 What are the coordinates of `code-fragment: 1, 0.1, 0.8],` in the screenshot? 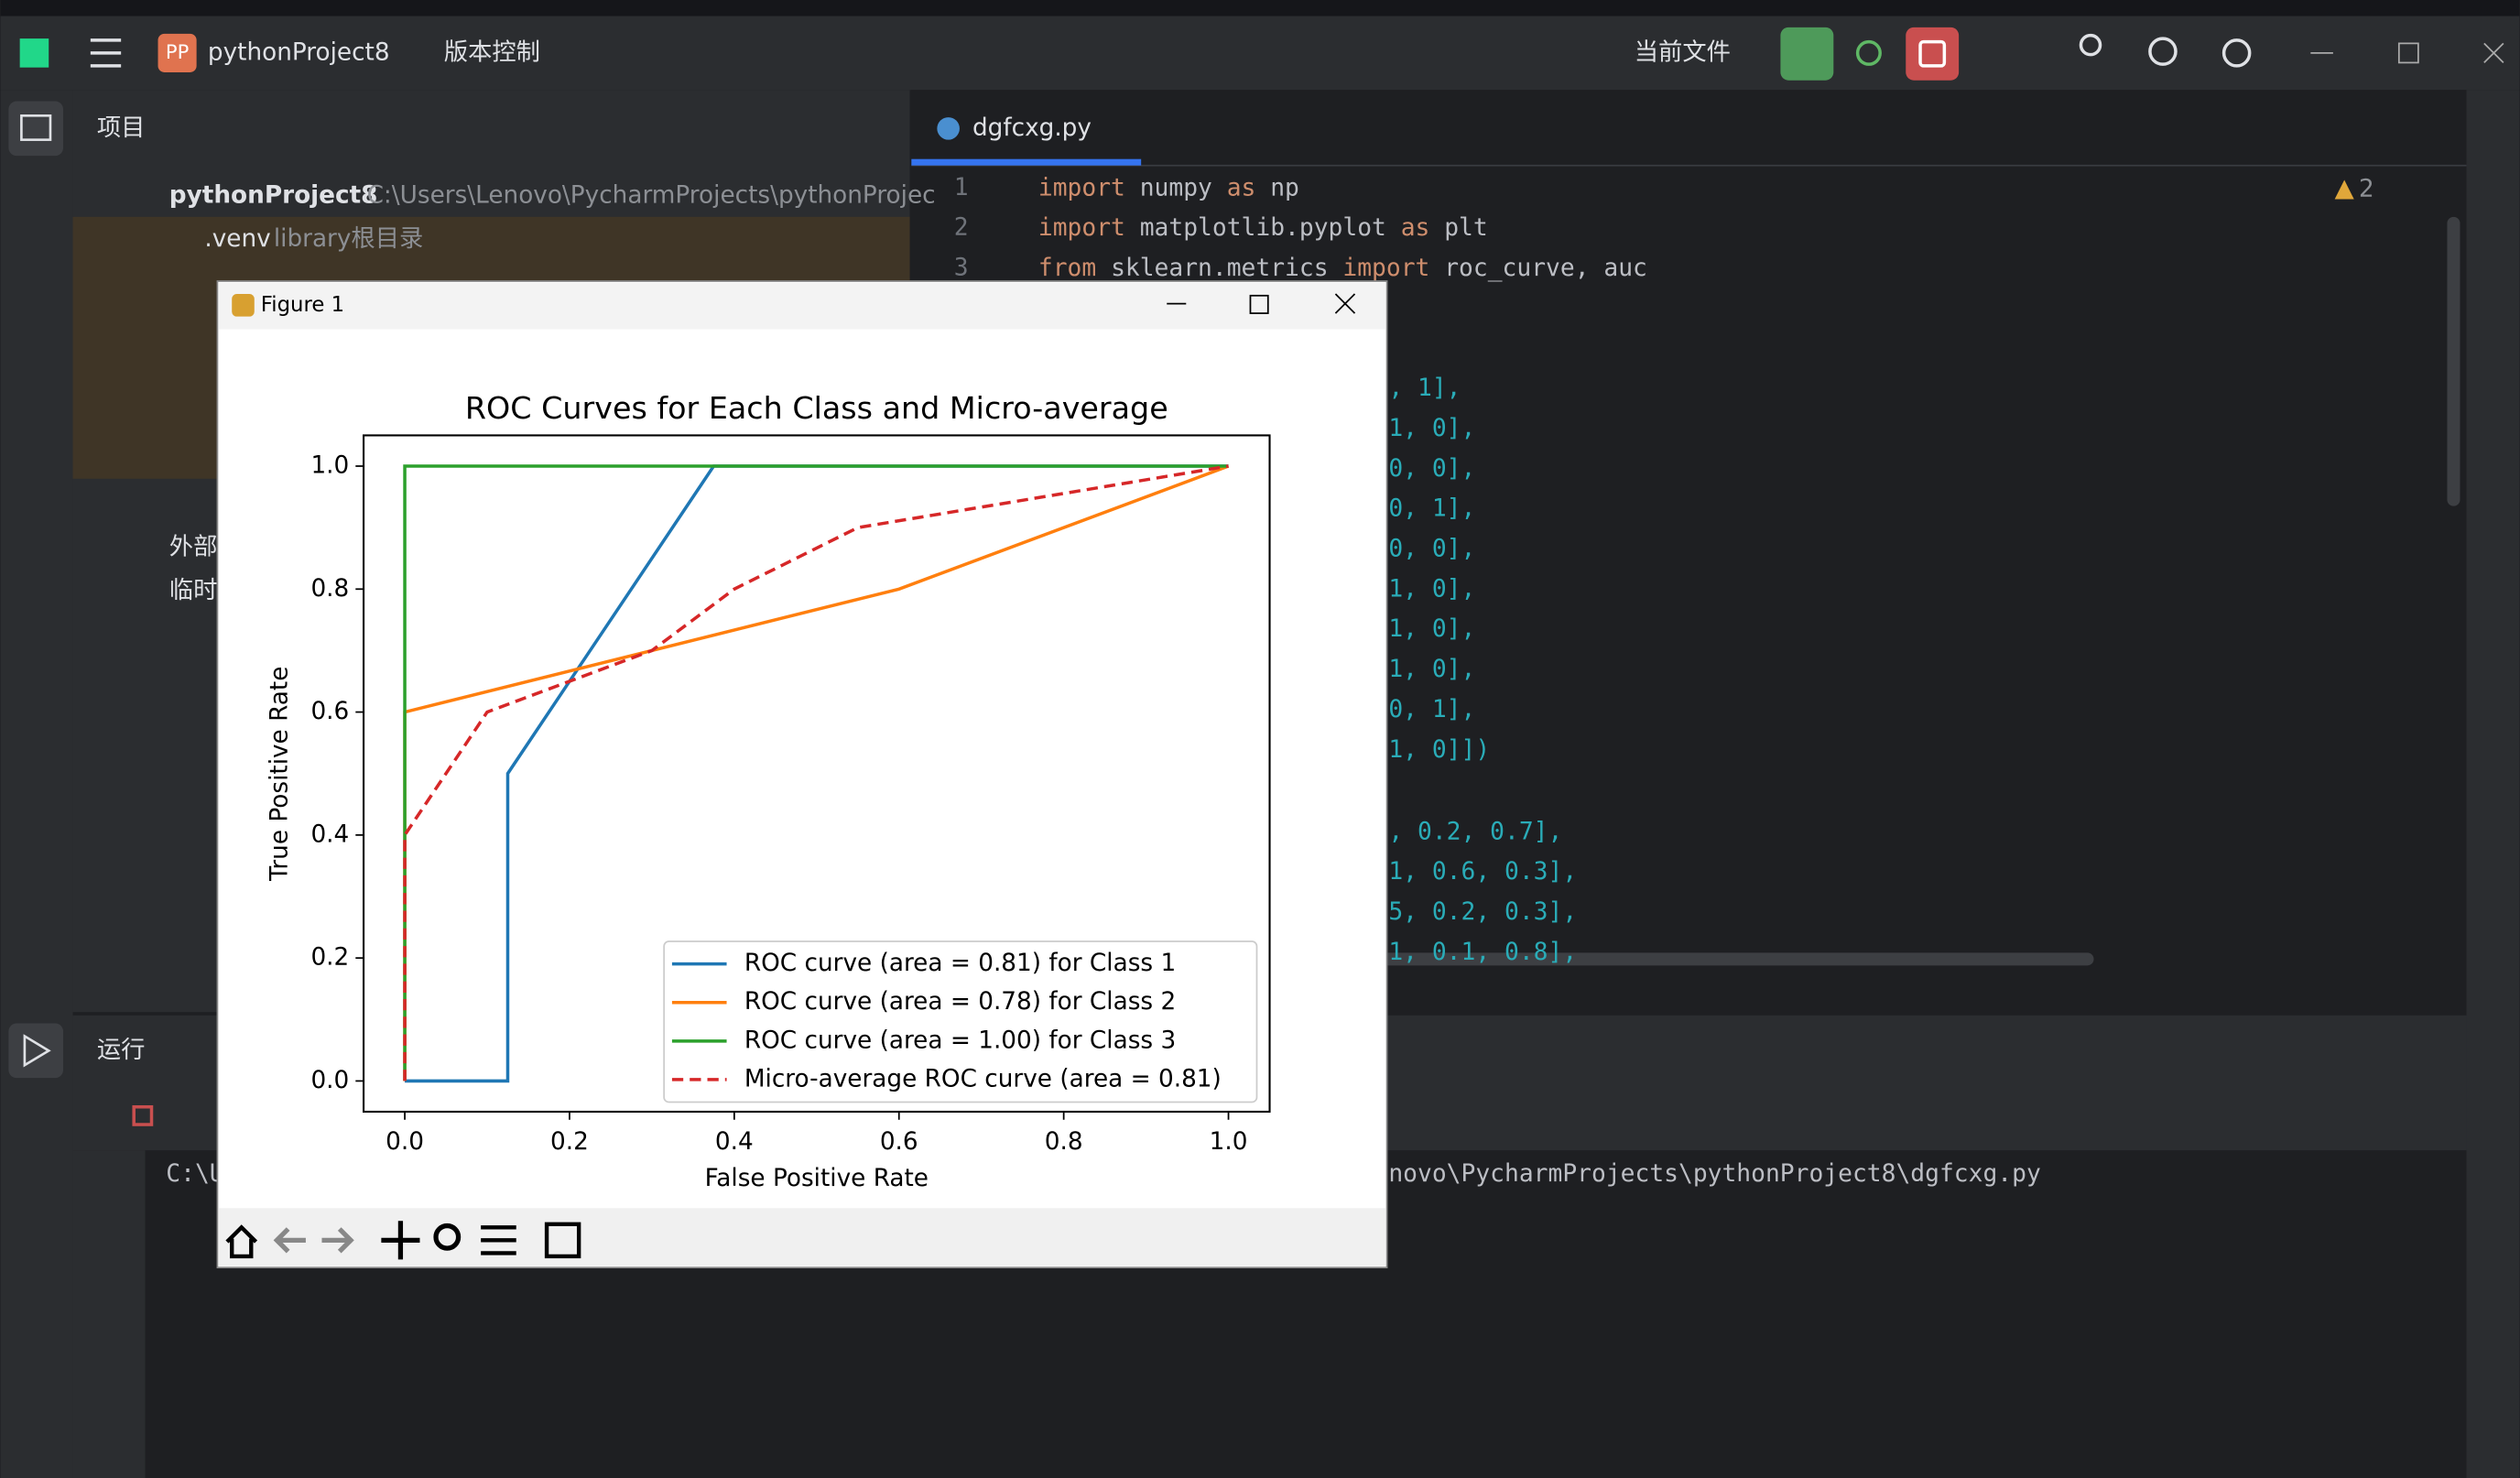 It's located at (1482, 952).